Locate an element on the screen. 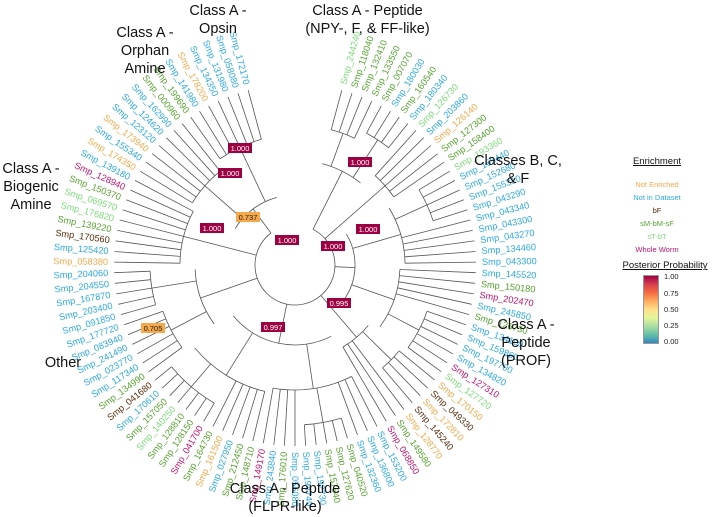 The width and height of the screenshot is (720, 517). node-support-box: 0.995 is located at coordinates (339, 303).